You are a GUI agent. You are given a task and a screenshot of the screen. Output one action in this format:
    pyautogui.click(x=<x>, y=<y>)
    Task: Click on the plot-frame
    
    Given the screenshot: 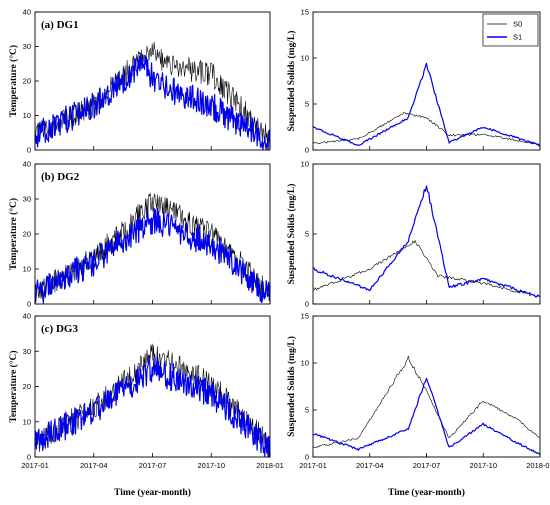 What is the action you would take?
    pyautogui.click(x=152, y=386)
    